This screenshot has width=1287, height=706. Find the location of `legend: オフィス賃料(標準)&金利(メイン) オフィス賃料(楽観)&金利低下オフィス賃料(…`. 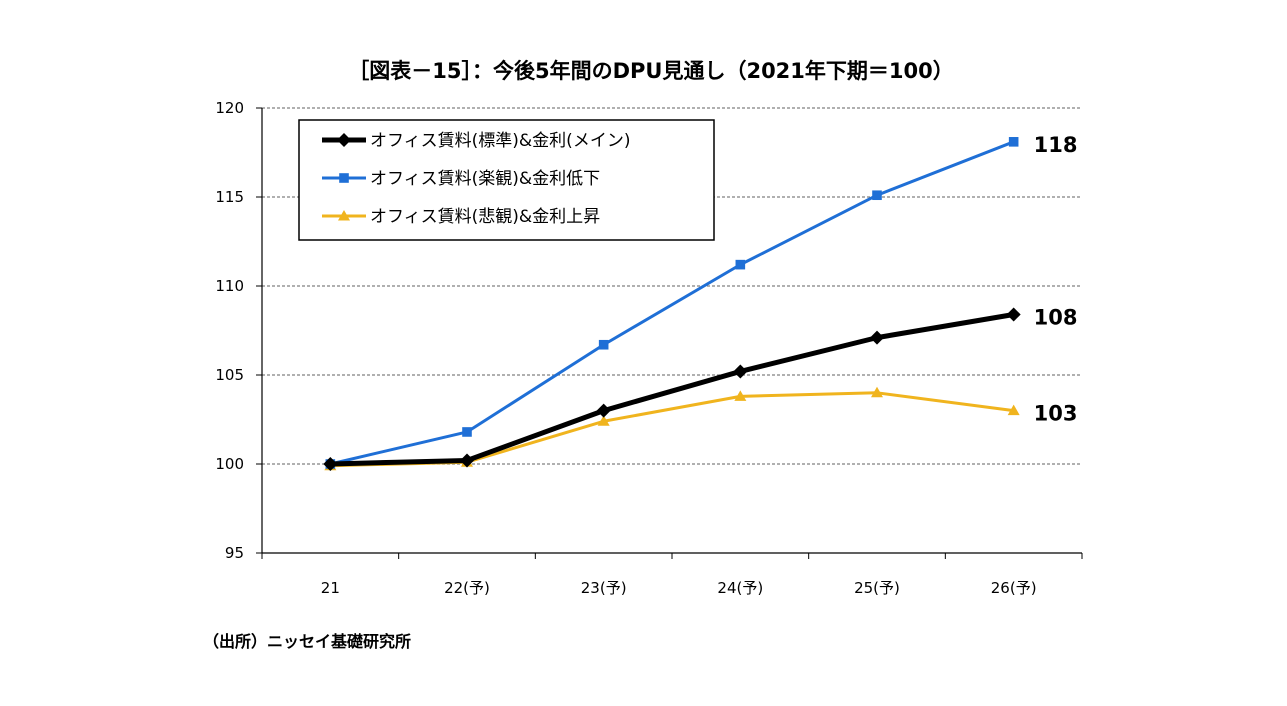

legend: オフィス賃料(標準)&金利(メイン) オフィス賃料(楽観)&金利低下オフィス賃料(… is located at coordinates (506, 180).